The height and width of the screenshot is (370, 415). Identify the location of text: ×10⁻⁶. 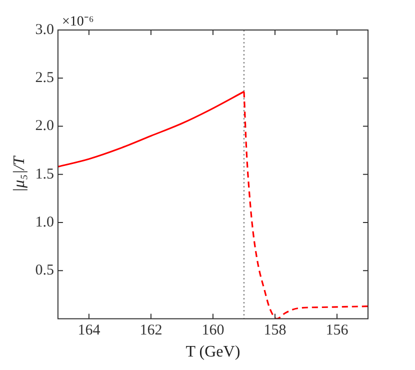
(78, 22).